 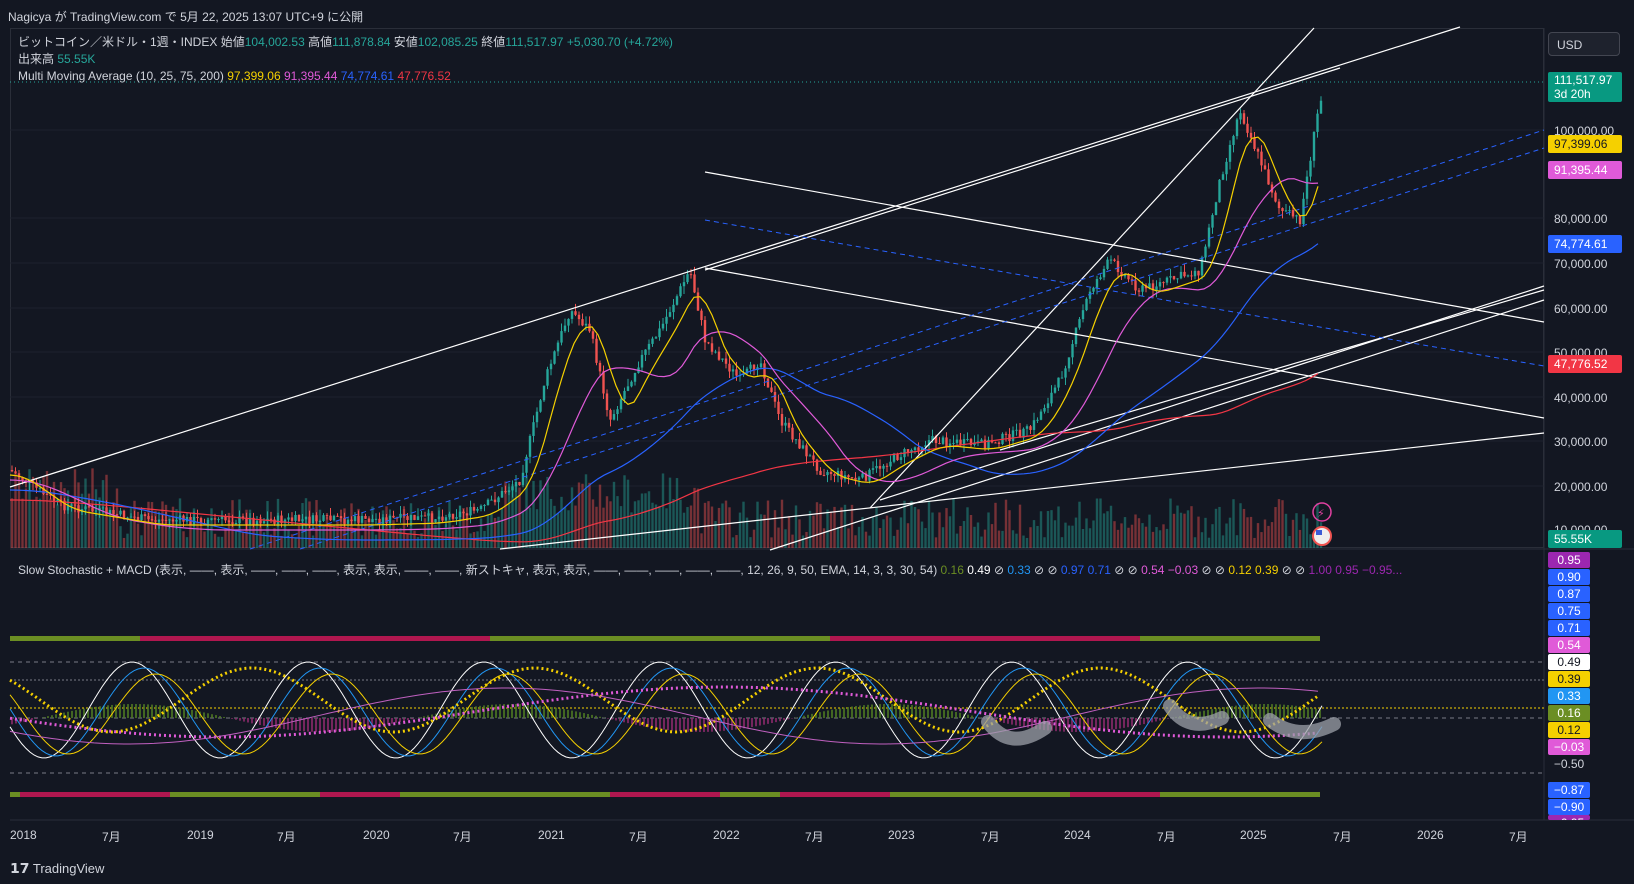 I want to click on tradingview-logo: 𝟭𝟳 TradingView, so click(x=57, y=868).